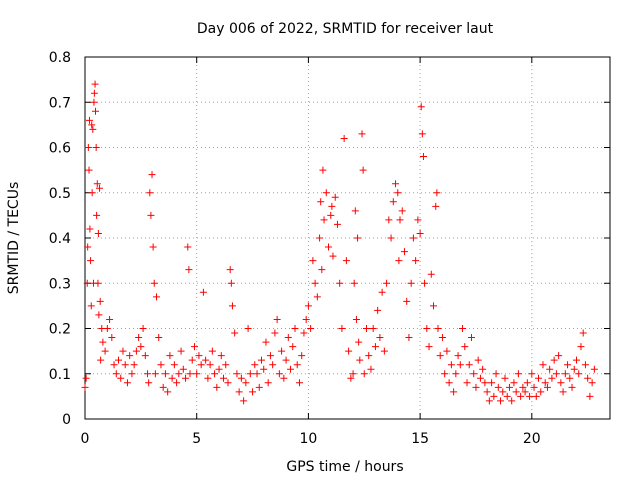  I want to click on x-tick-label: 15, so click(420, 439).